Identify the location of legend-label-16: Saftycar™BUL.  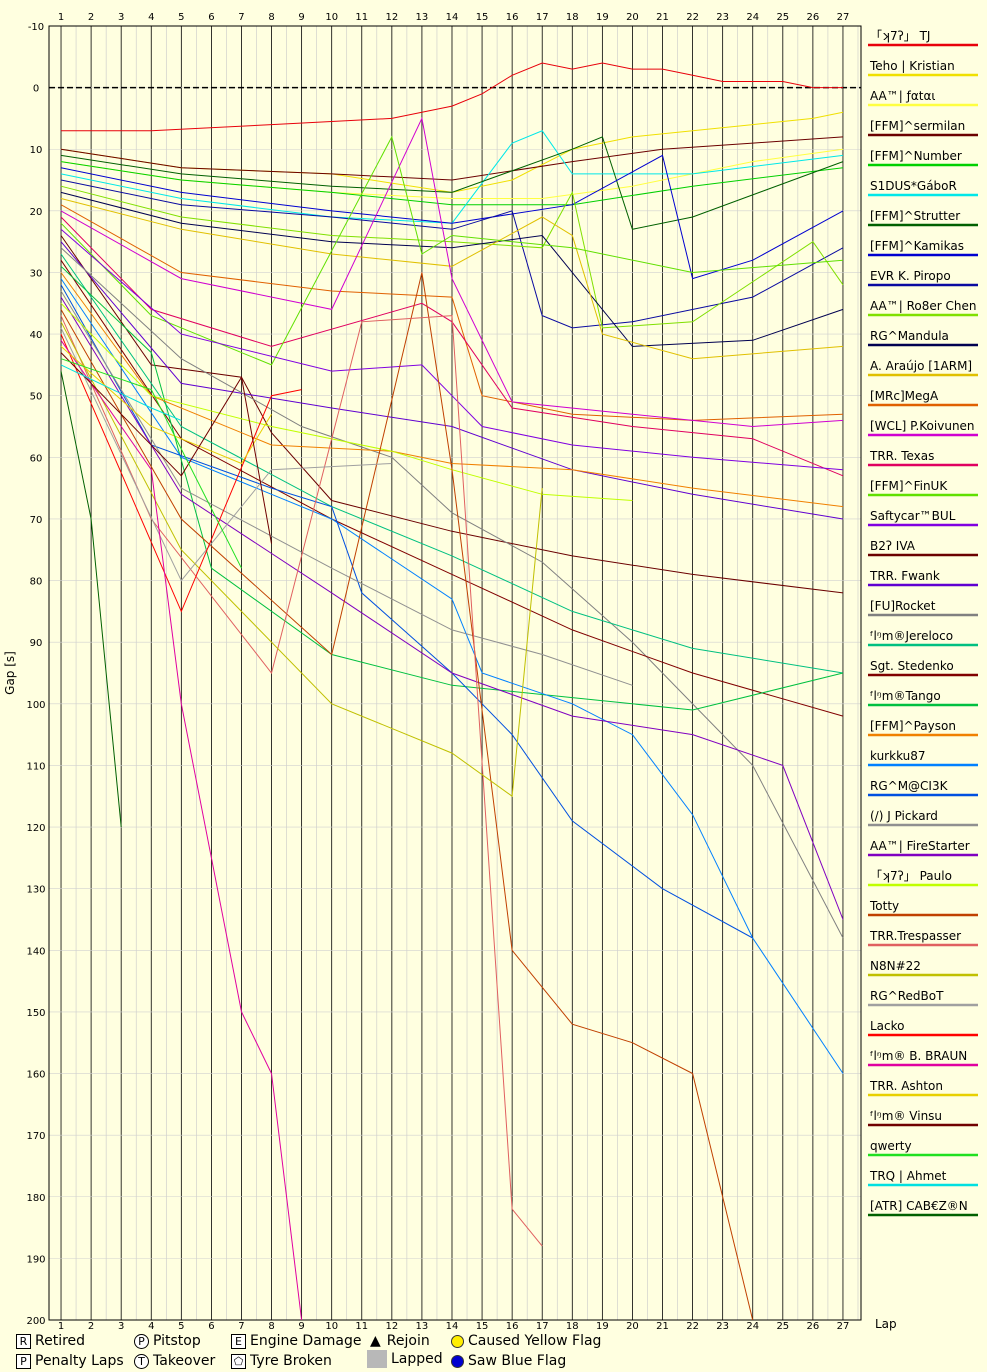
(913, 516).